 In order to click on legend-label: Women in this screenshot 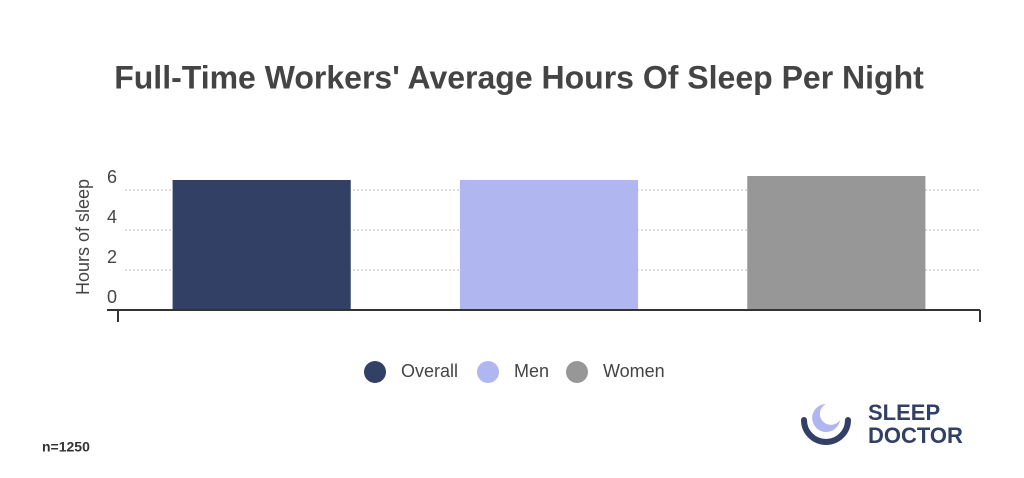, I will do `click(634, 371)`.